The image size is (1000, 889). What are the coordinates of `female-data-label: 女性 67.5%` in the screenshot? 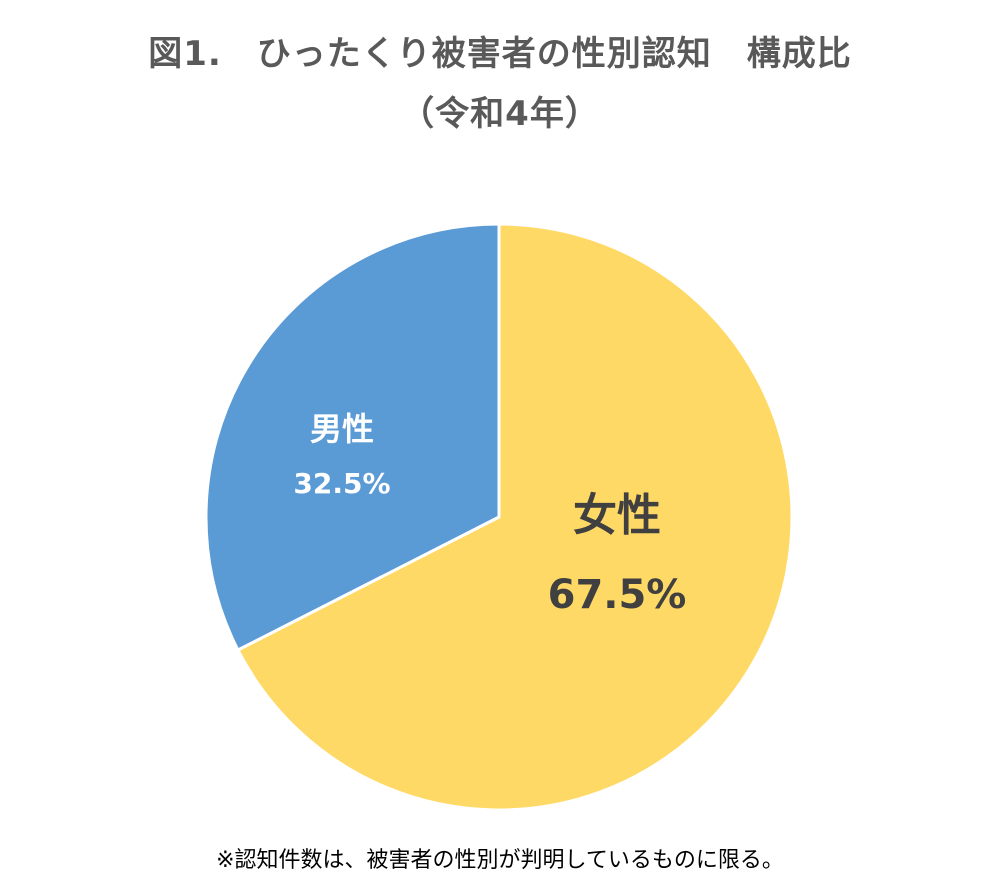 It's located at (617, 554).